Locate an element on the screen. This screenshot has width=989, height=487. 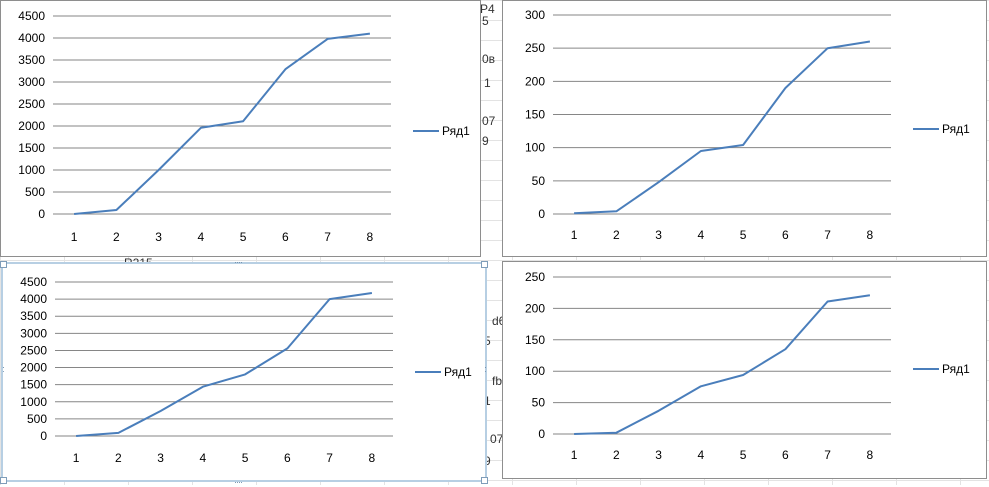
resize-handle-bottom-right is located at coordinates (484, 480).